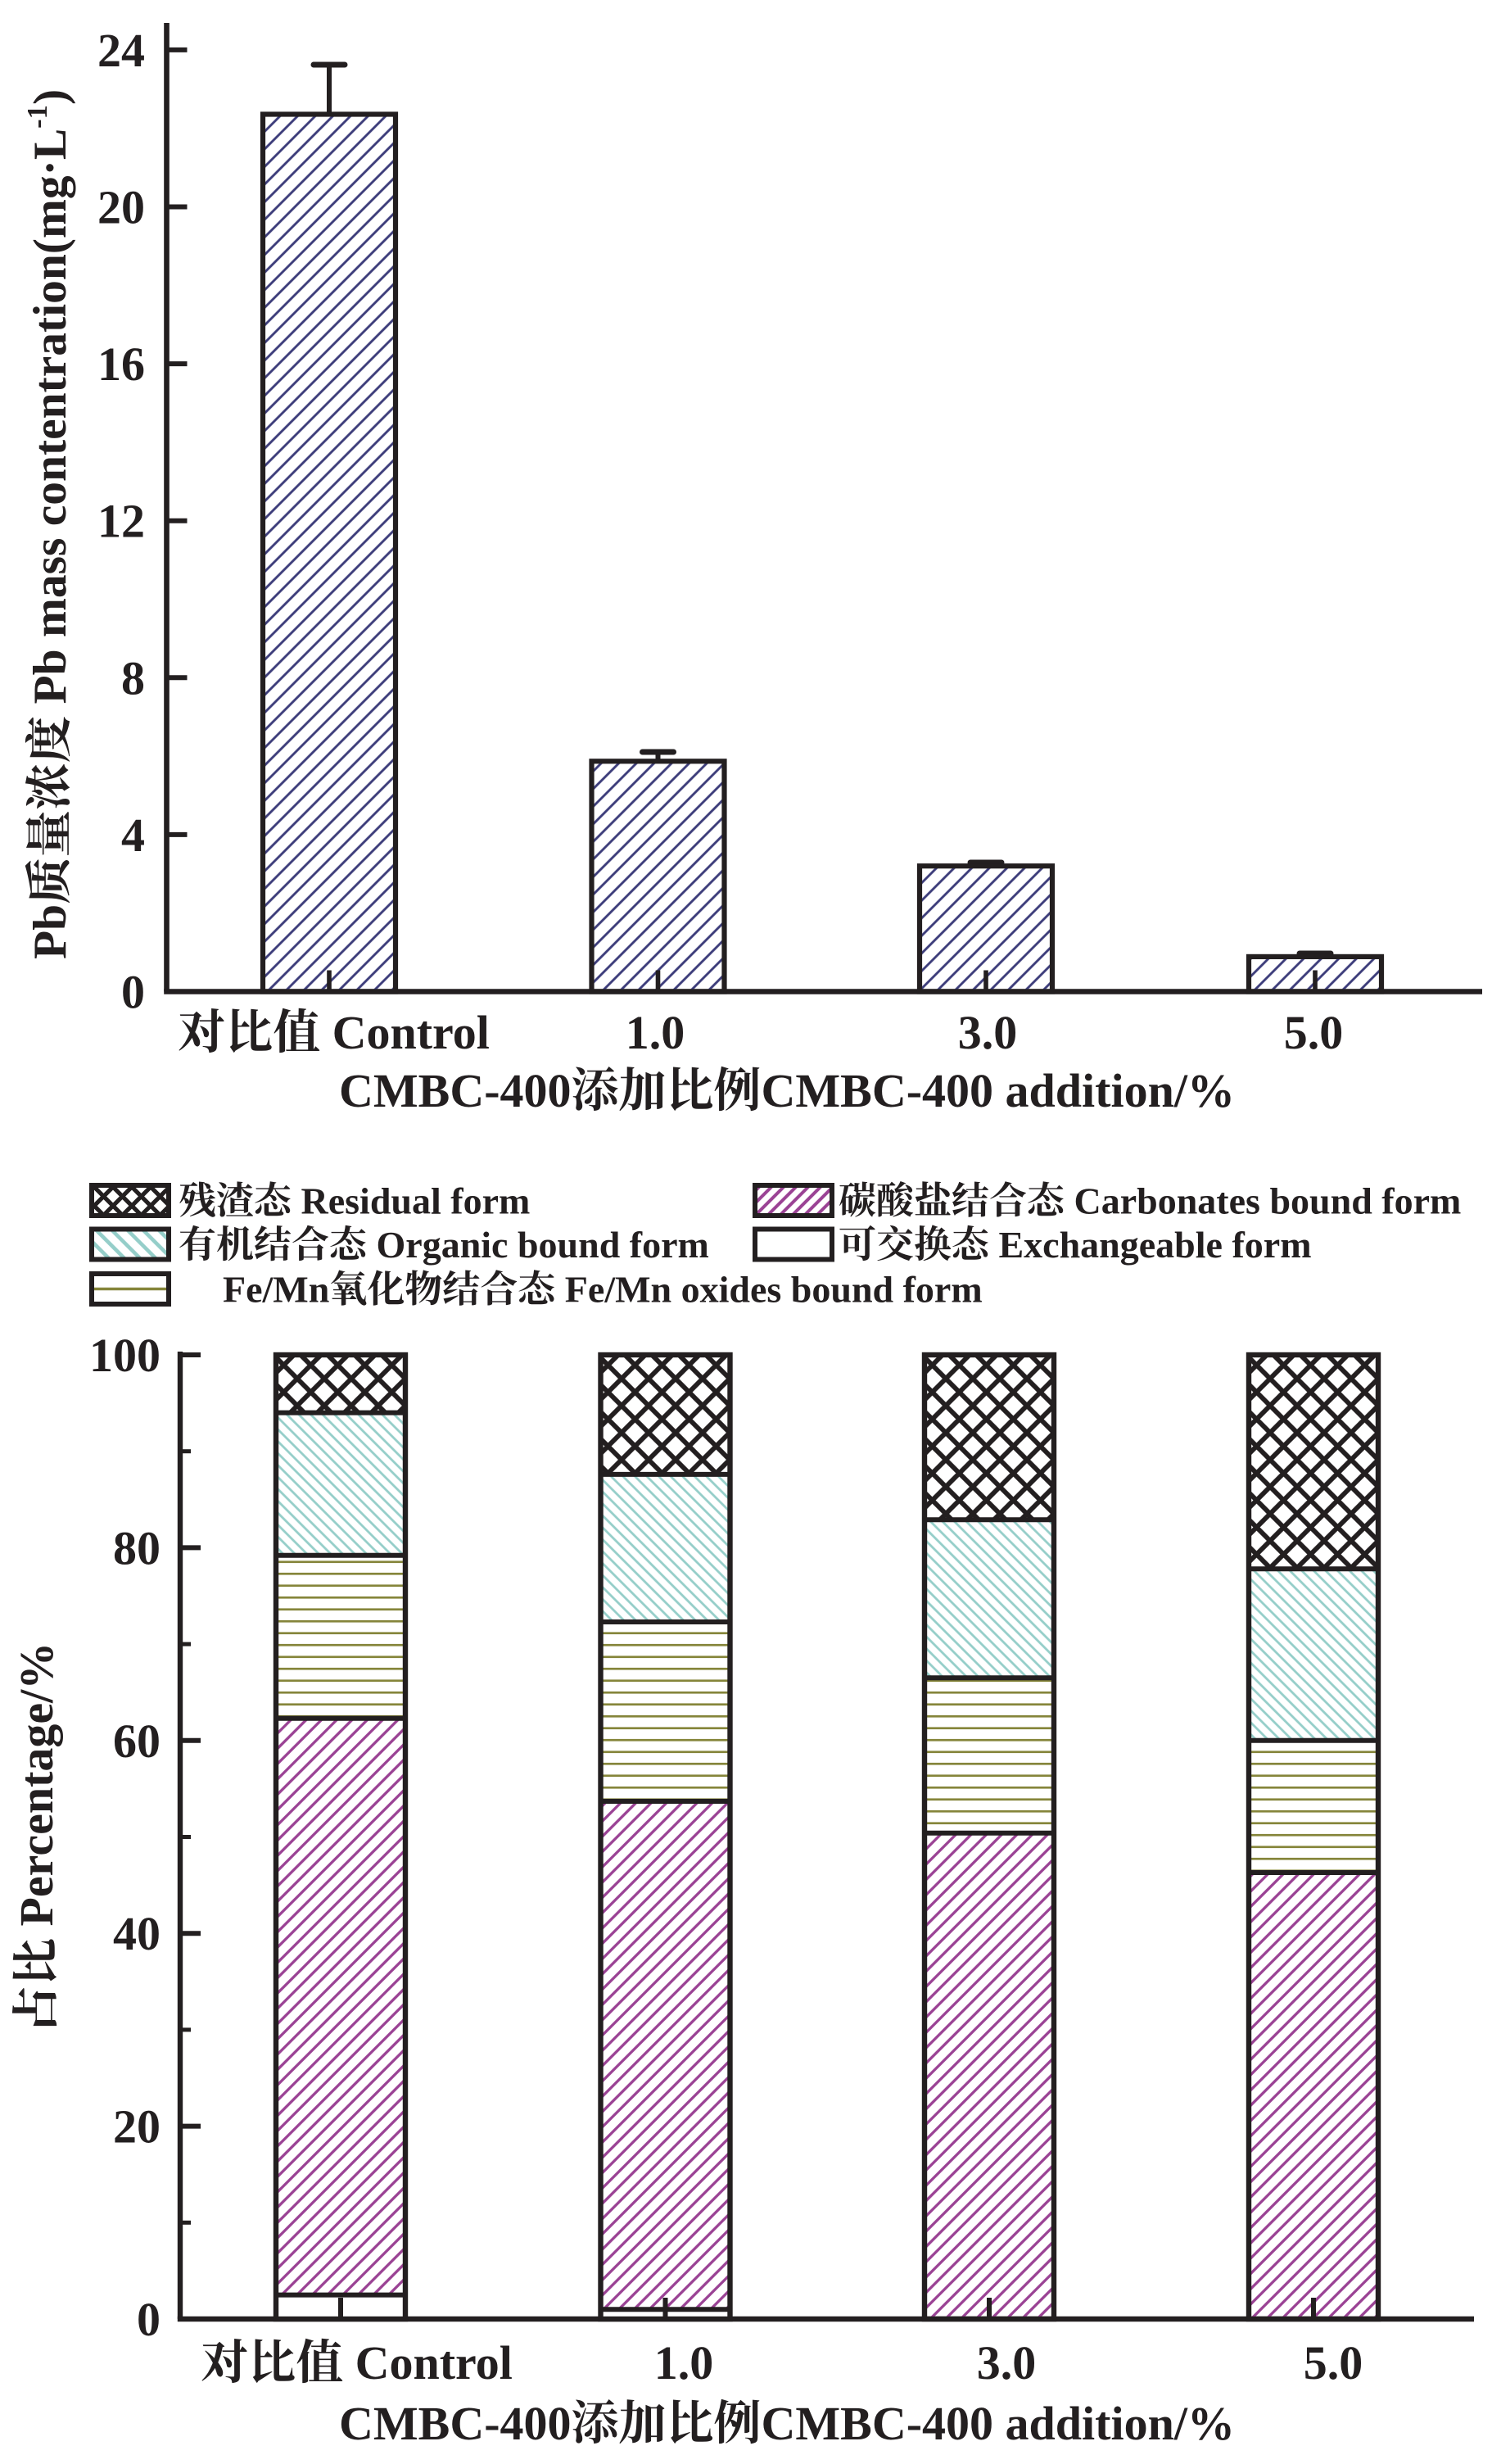 This screenshot has height=2464, width=1492. Describe the element at coordinates (121, 364) in the screenshot. I see `svg-text: 16` at that location.